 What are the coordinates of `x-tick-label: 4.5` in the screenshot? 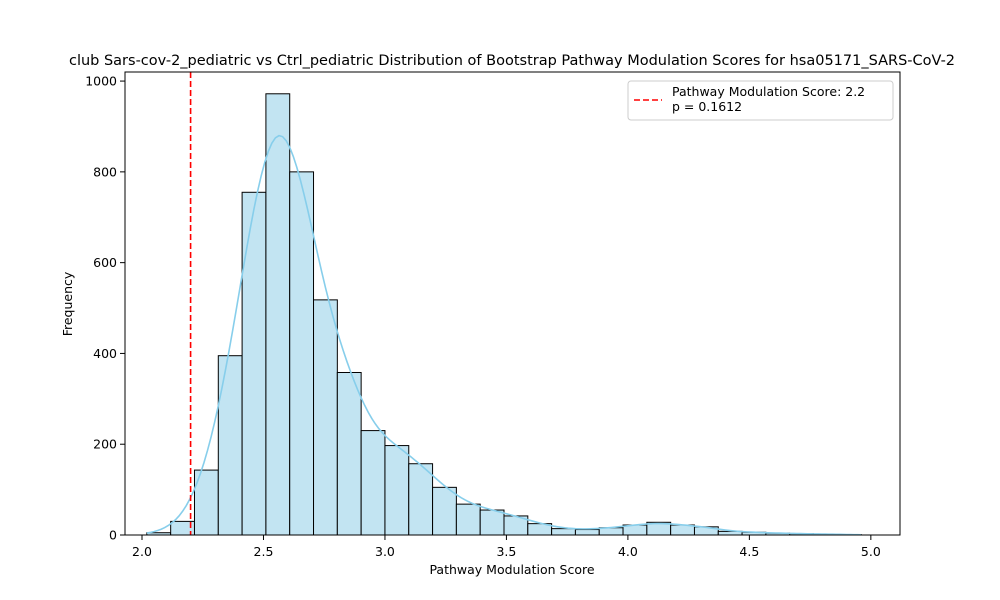 It's located at (749, 551).